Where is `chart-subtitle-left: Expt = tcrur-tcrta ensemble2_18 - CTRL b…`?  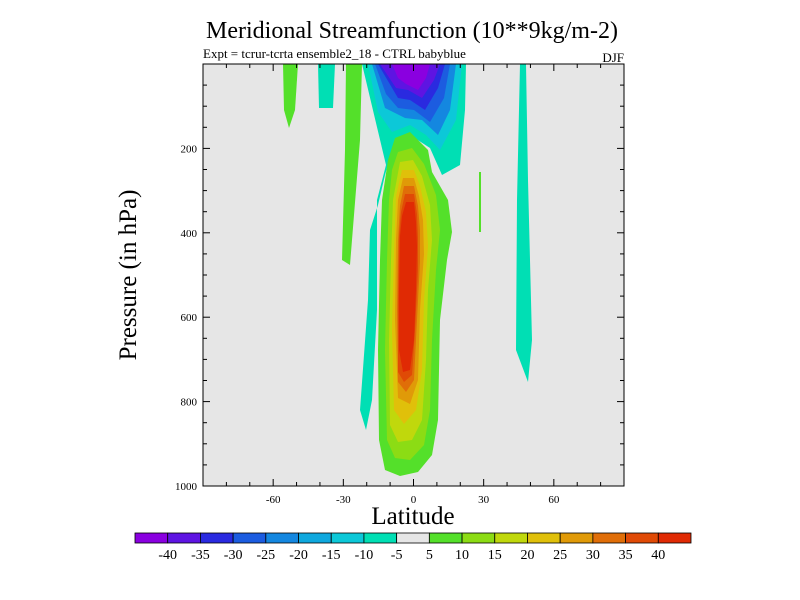
chart-subtitle-left: Expt = tcrur-tcrta ensemble2_18 - CTRL b… is located at coordinates (334, 53).